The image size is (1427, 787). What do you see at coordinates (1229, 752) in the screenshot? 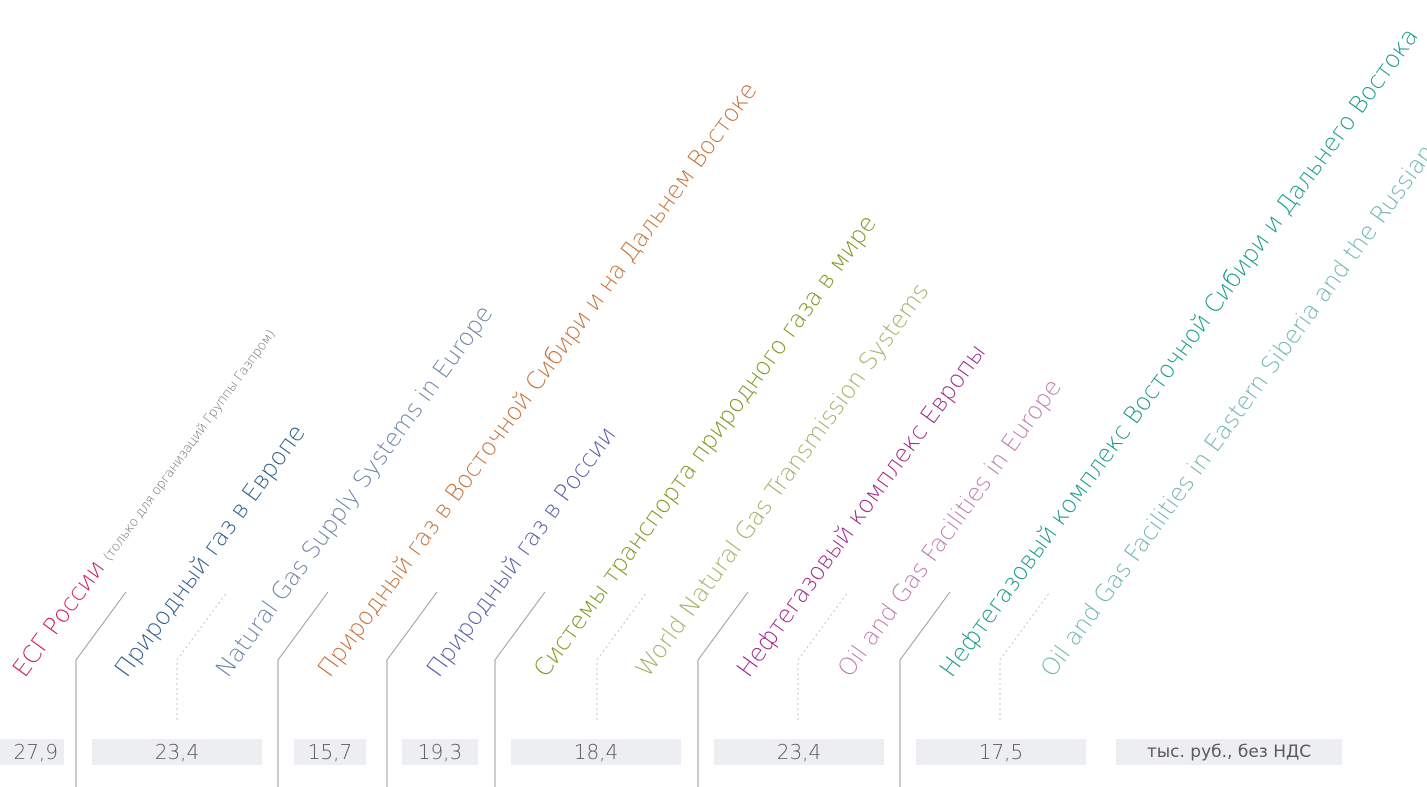
I see `unit-label: тыс. руб., без НДС` at bounding box center [1229, 752].